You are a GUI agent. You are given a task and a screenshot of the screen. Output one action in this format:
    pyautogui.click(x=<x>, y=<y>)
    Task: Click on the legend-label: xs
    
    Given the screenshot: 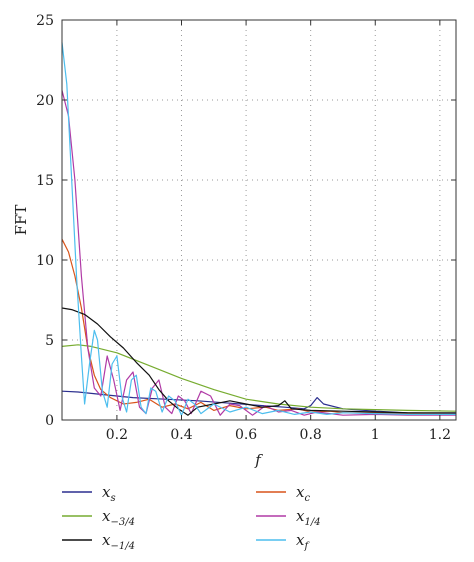 What is the action you would take?
    pyautogui.click(x=109, y=493)
    